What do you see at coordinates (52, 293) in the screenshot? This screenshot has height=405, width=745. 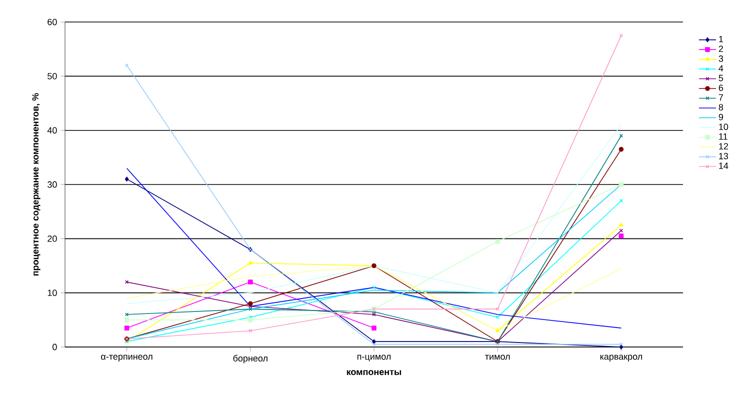 I see `y-tick-label: 10` at bounding box center [52, 293].